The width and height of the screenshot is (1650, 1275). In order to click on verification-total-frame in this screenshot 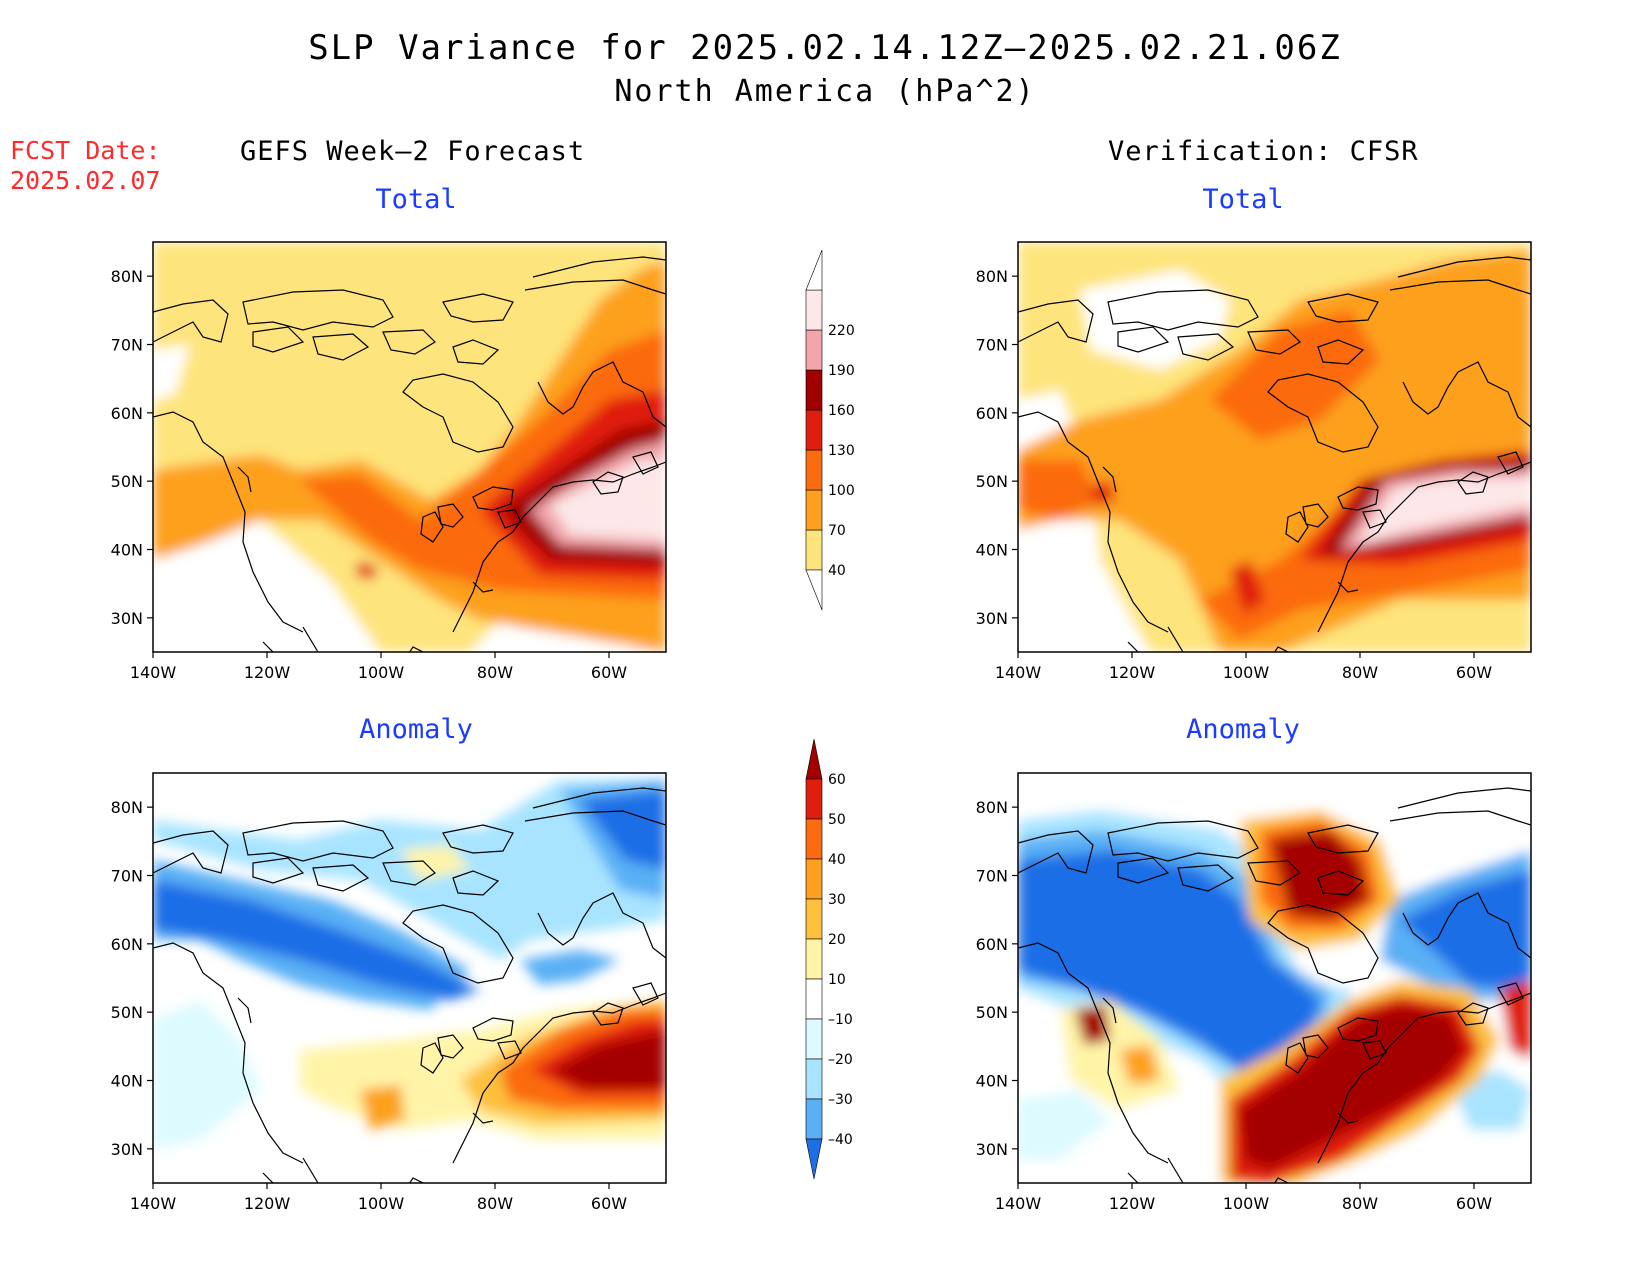, I will do `click(1274, 447)`.